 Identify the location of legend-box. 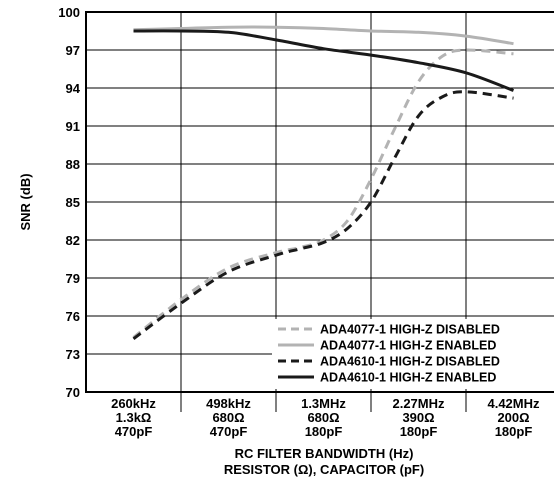
(413, 354).